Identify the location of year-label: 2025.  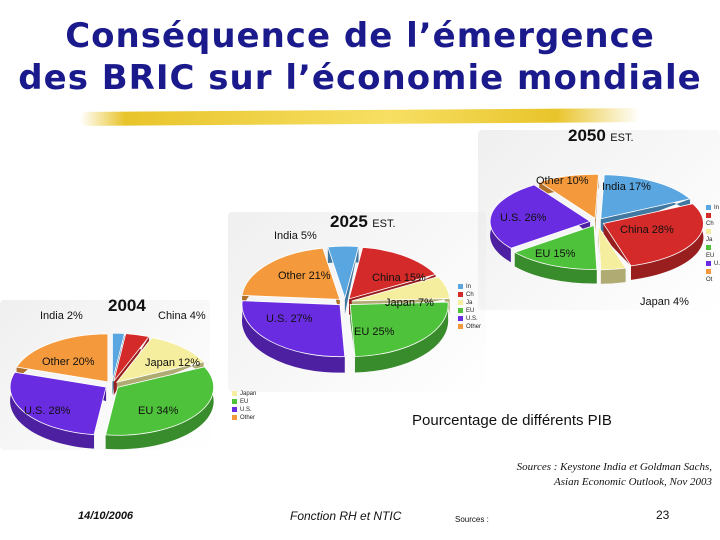
(349, 221).